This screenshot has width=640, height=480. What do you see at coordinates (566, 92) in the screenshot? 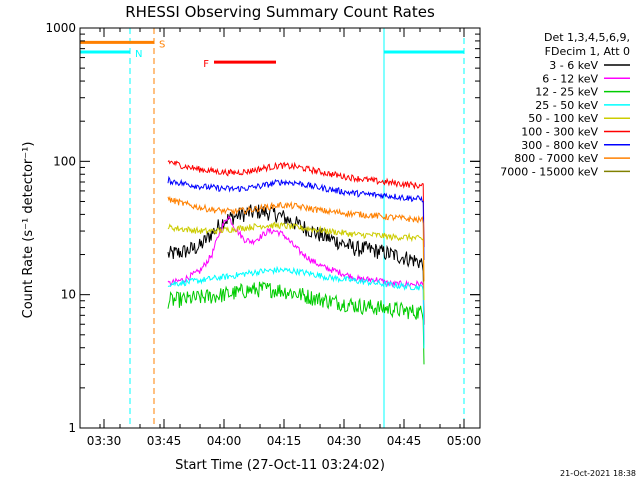
I see `legend-label: 12 - 25 keV` at bounding box center [566, 92].